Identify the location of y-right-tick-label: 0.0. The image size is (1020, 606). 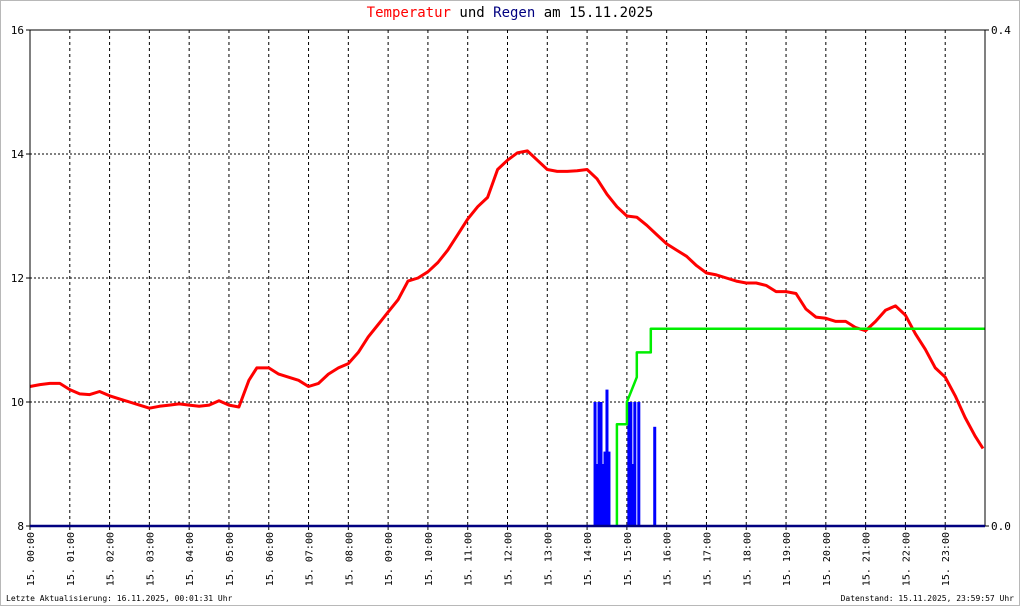
(1001, 526).